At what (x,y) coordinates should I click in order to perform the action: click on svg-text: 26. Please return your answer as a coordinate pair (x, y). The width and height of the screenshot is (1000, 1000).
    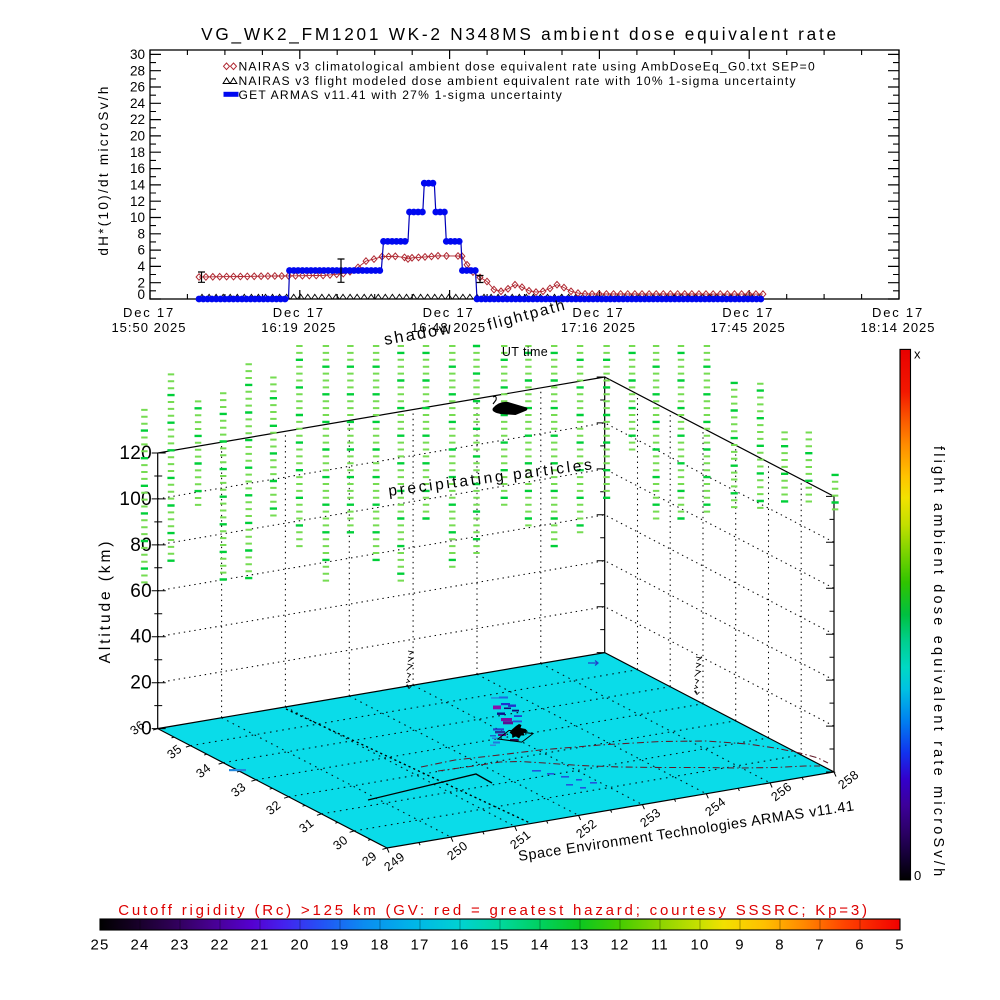
    Looking at the image, I should click on (137, 87).